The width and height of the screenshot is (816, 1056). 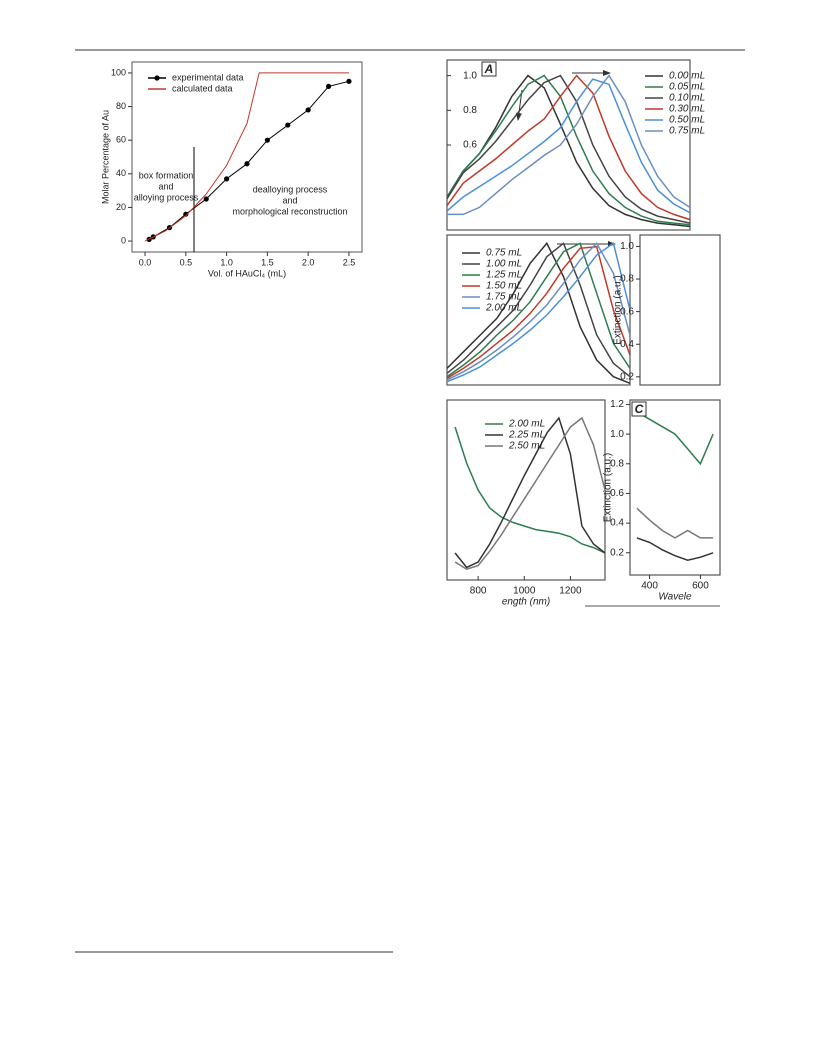 What do you see at coordinates (121, 140) in the screenshot?
I see `y-tick-label: 60` at bounding box center [121, 140].